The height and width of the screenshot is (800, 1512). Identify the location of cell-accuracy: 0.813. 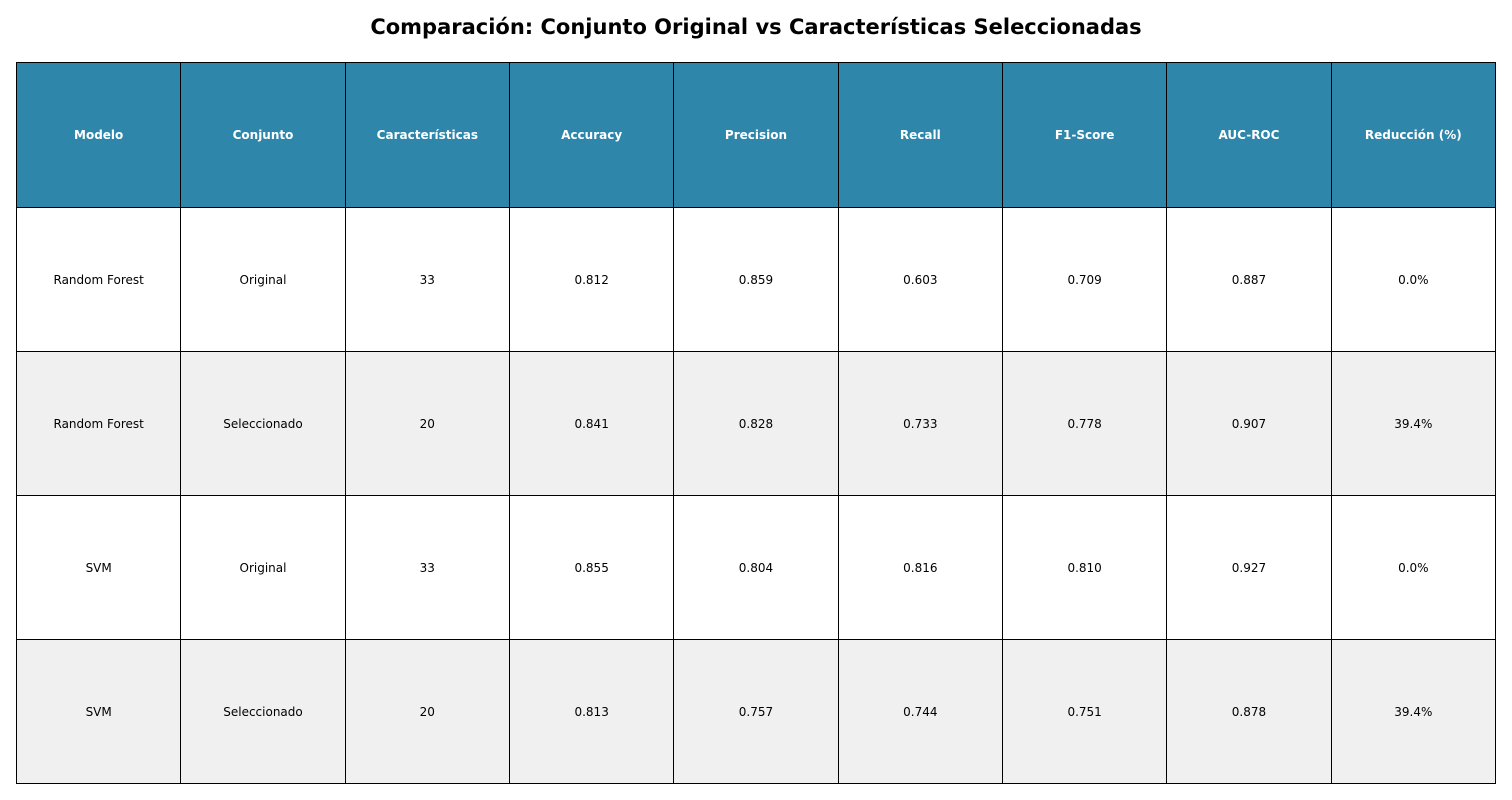
(591, 711).